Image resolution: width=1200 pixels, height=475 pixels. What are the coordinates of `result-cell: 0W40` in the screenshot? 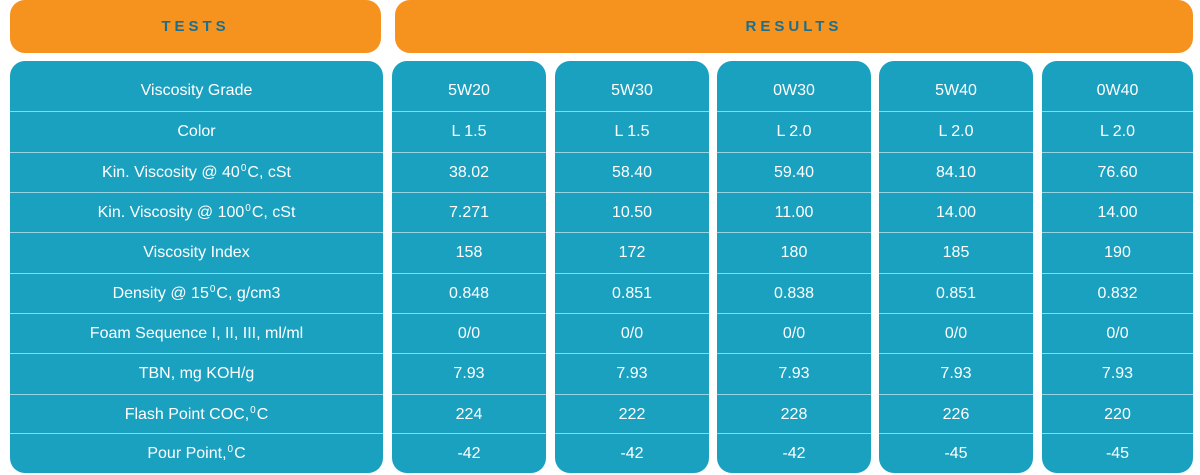 It's located at (1117, 90).